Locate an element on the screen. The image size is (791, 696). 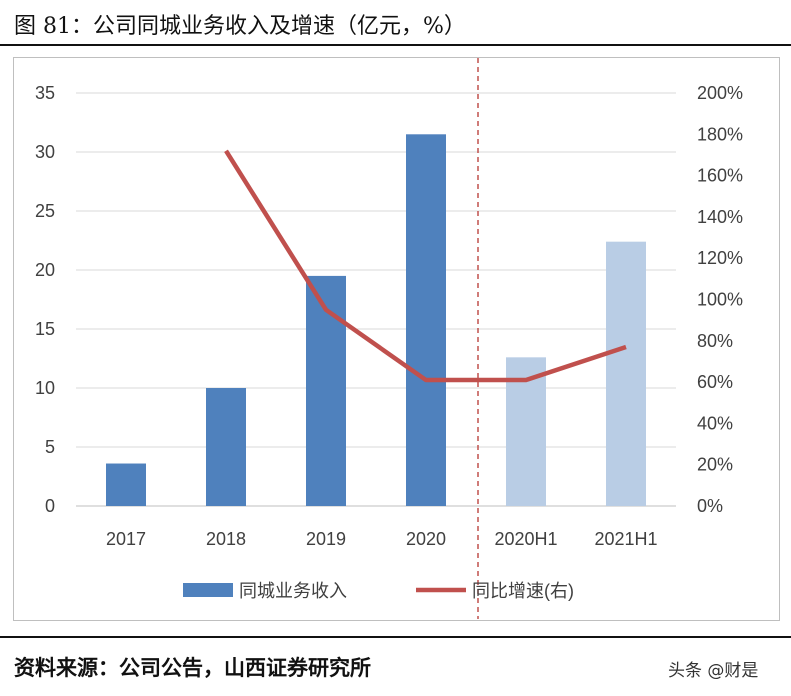
y-tick-label: 5 is located at coordinates (50, 447).